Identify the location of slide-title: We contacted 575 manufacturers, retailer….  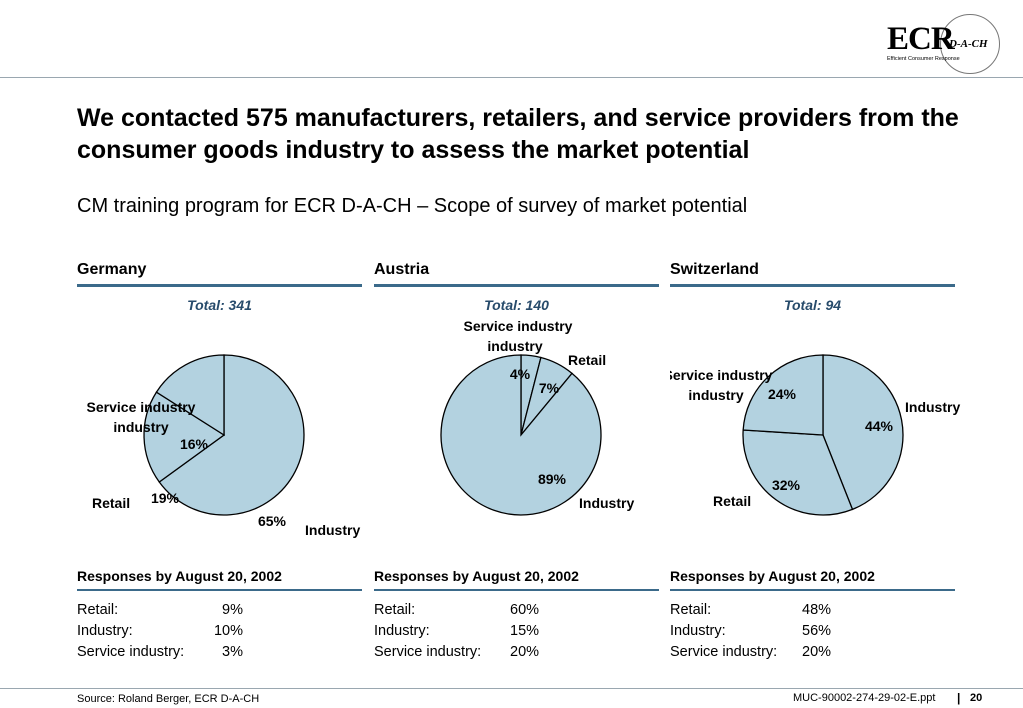
(518, 134).